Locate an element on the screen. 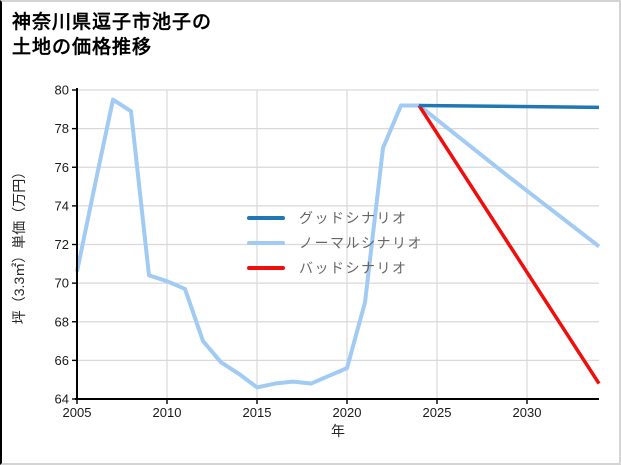  legend-line-sample-good is located at coordinates (266, 217).